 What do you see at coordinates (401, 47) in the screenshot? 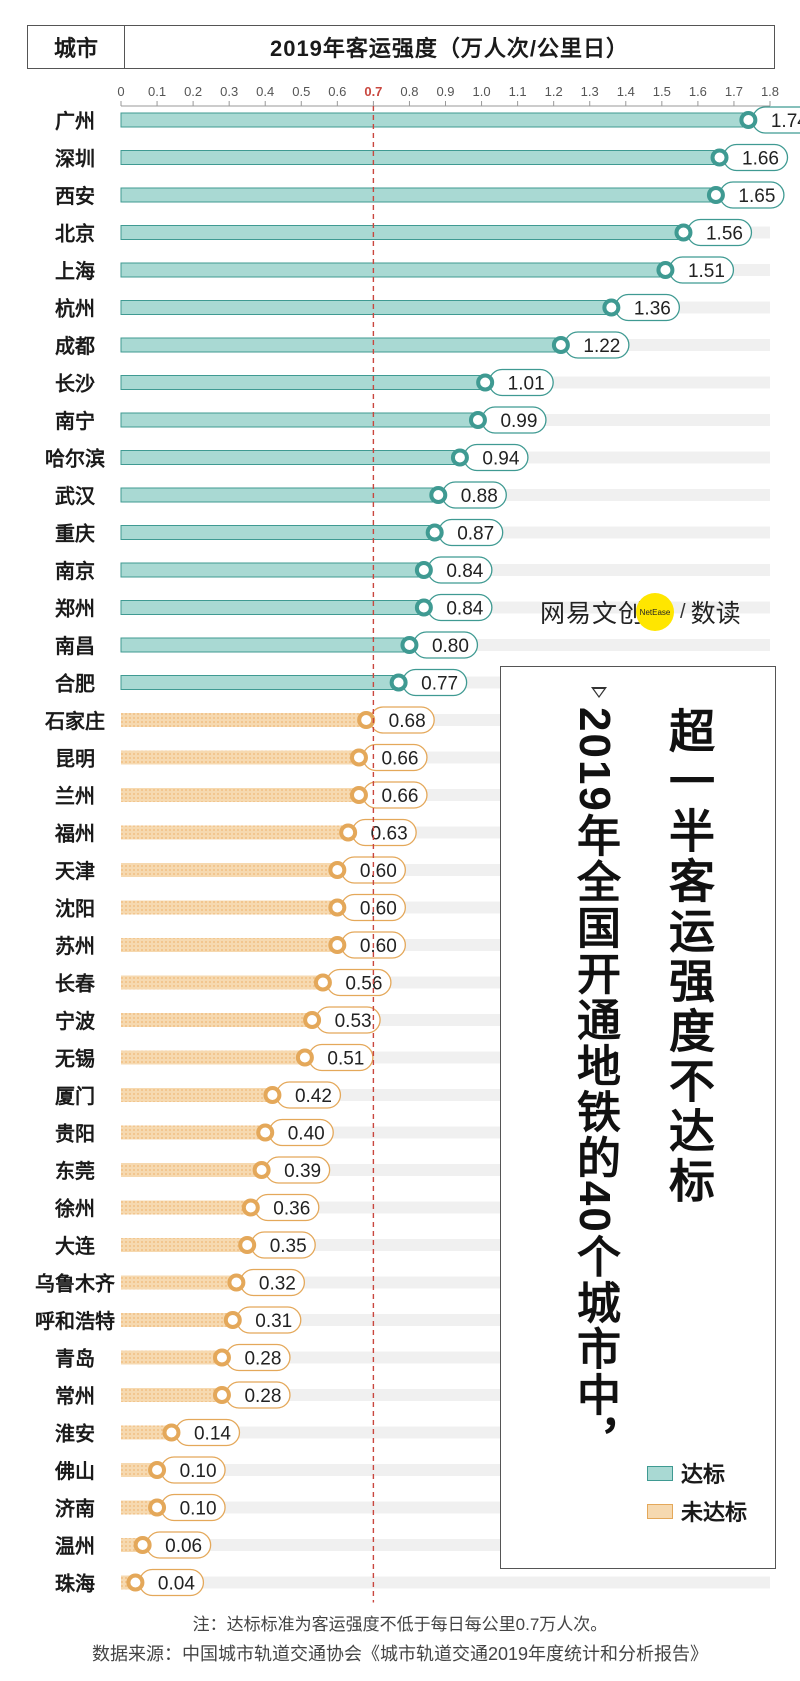
I see `chart-header: 城市 2019年客运强度（万人次/公里日）` at bounding box center [401, 47].